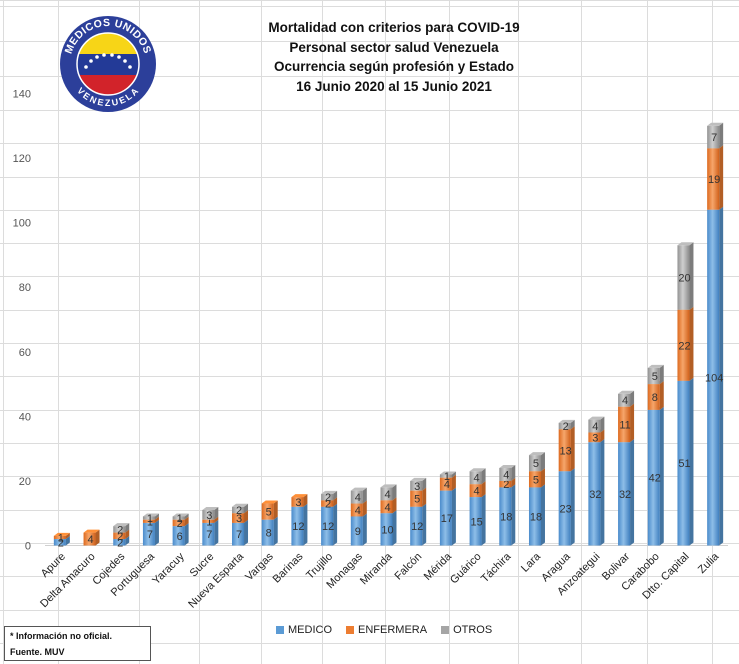  Describe the element at coordinates (394, 86) in the screenshot. I see `title-line-4: 16 Junio 2020 al 15 Junio 2021` at that location.